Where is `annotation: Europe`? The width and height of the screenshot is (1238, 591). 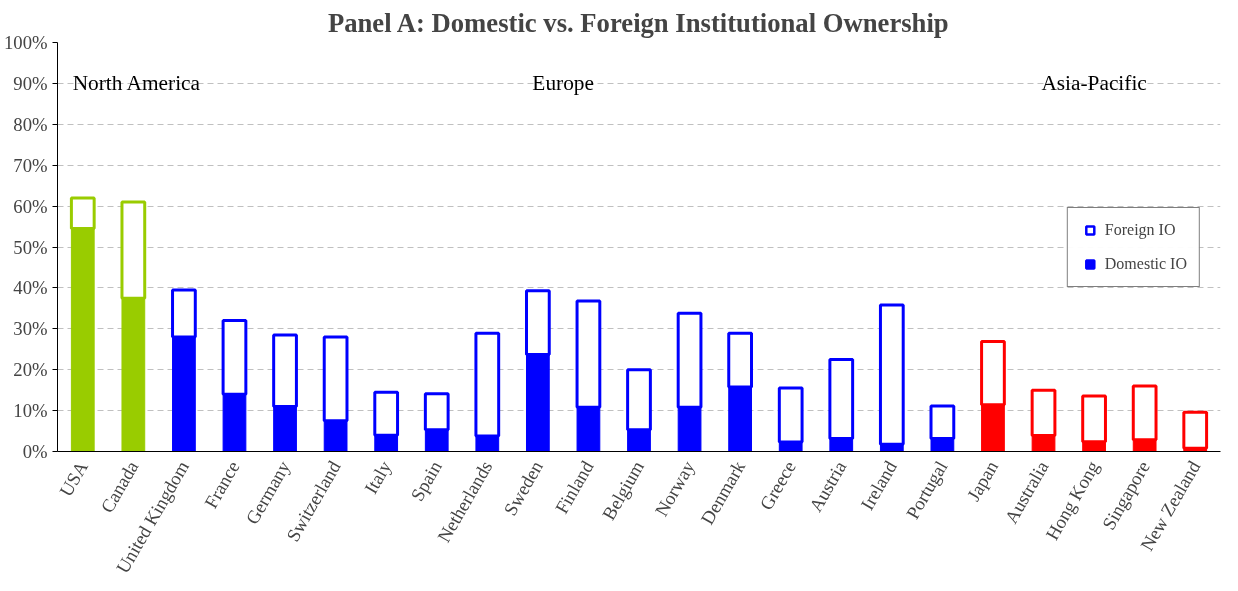
annotation: Europe is located at coordinates (563, 83).